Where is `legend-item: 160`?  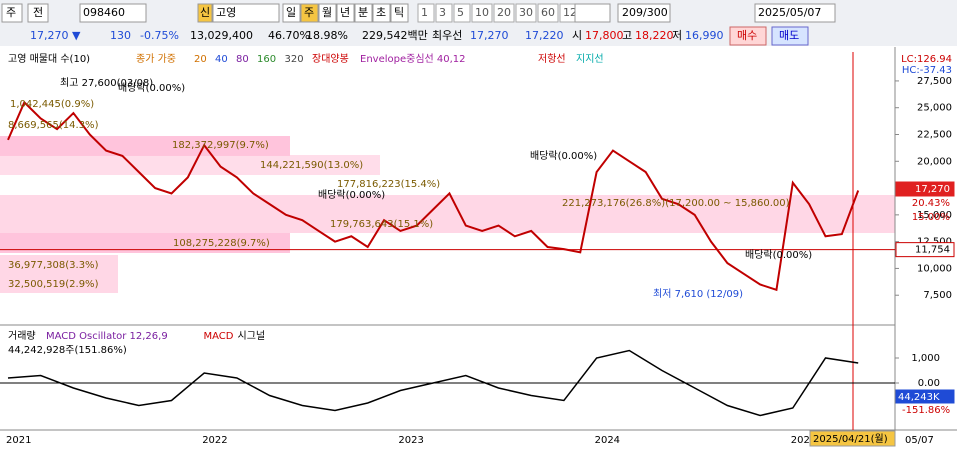
legend-item: 160 is located at coordinates (266, 59).